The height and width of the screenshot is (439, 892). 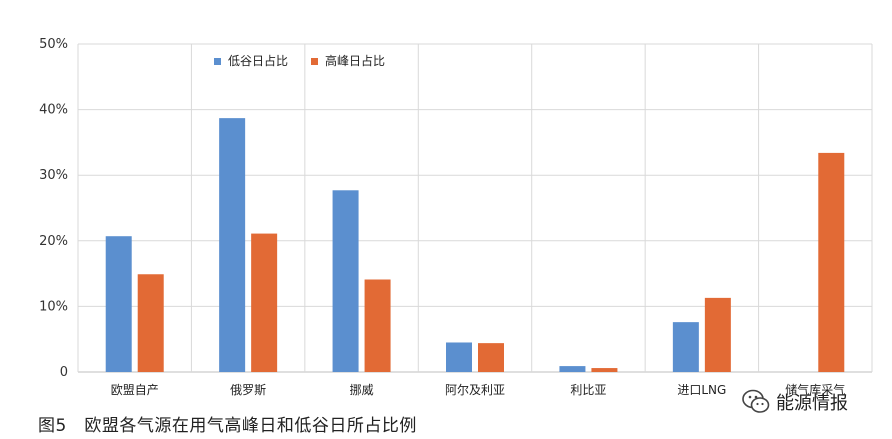 What do you see at coordinates (53, 241) in the screenshot?
I see `y-tick-label: 20%` at bounding box center [53, 241].